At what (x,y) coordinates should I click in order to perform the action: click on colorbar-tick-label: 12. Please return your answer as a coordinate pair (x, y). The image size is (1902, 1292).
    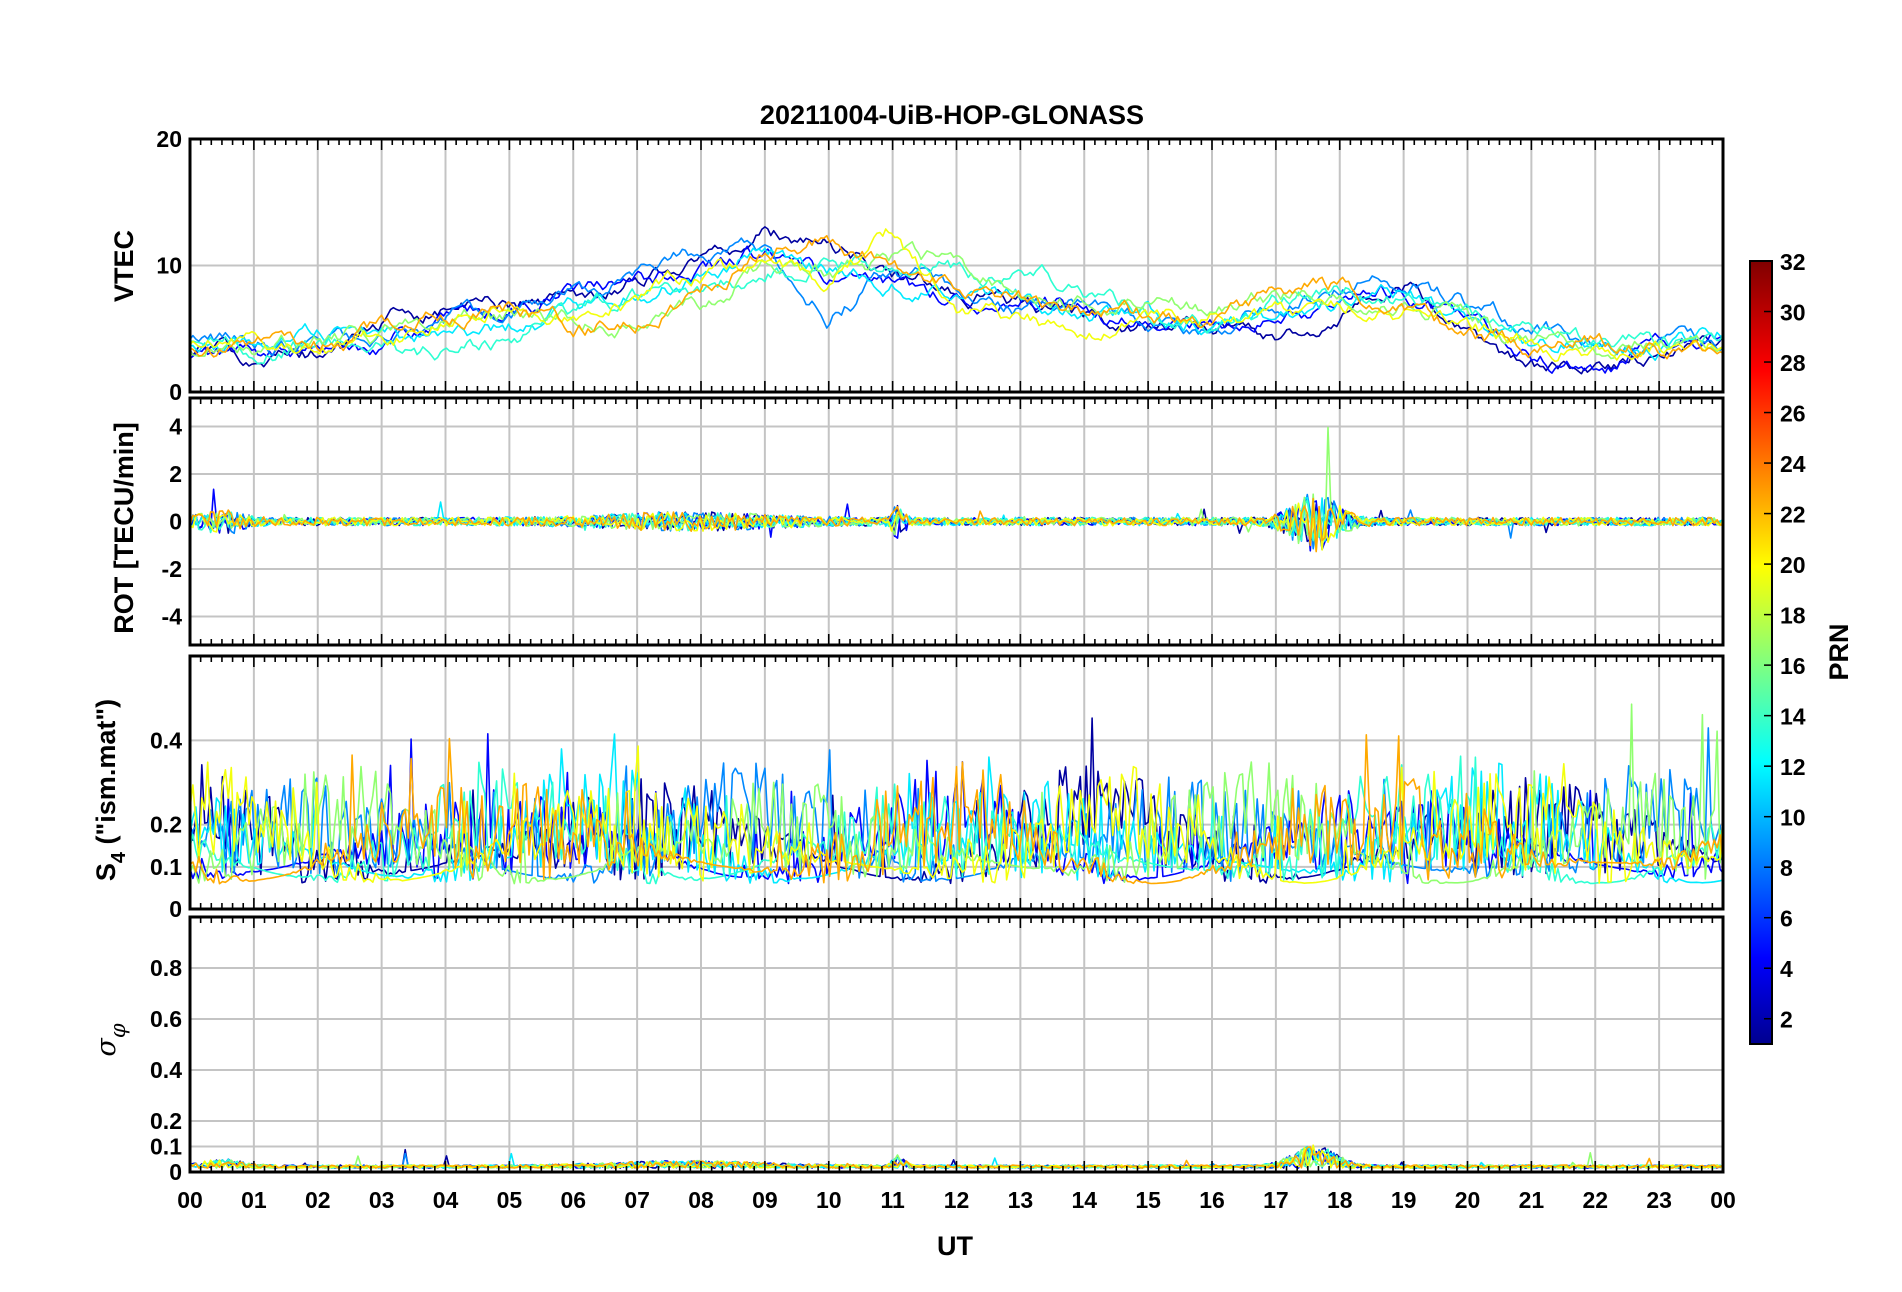
    Looking at the image, I should click on (1793, 767).